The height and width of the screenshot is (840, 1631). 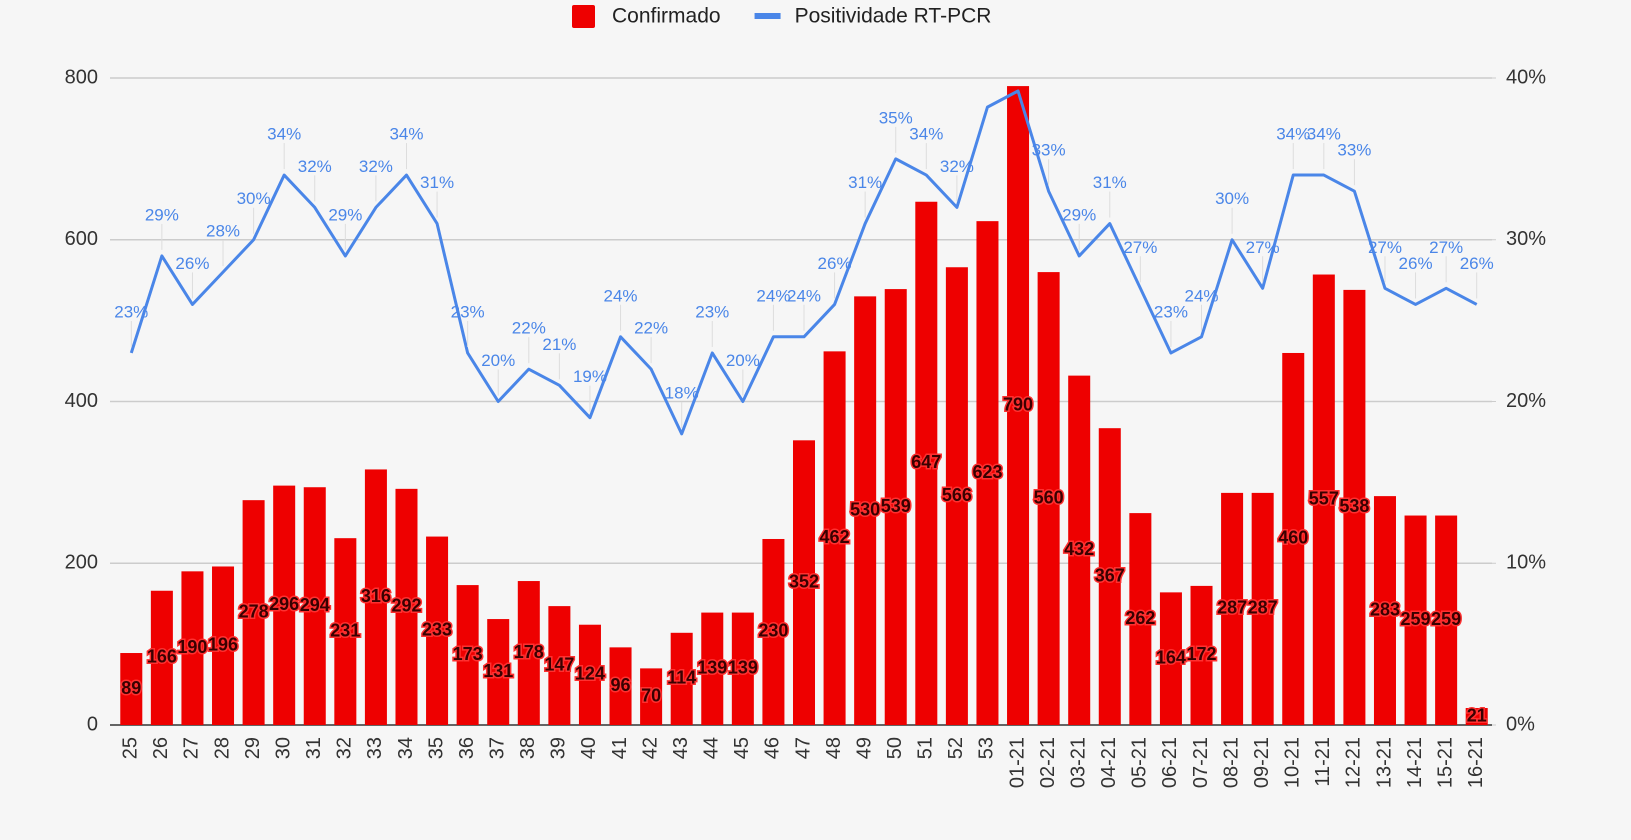 I want to click on y-tick-label: 200, so click(x=81, y=563).